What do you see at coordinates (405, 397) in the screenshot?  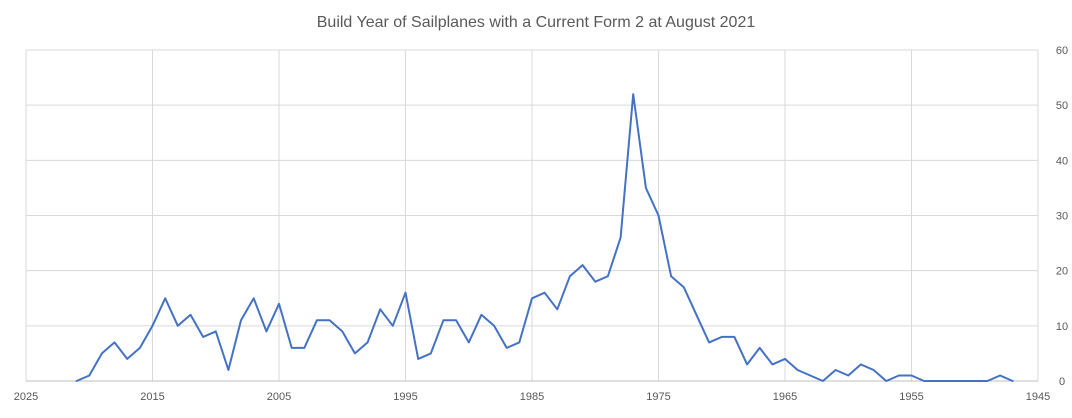 I see `x-tick-label: 1995` at bounding box center [405, 397].